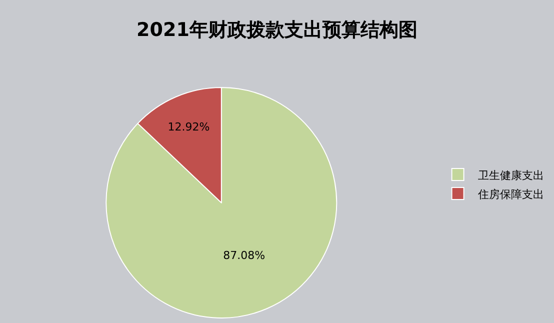  What do you see at coordinates (277, 29) in the screenshot?
I see `chart-title: 2021年财政拨款支出预算结构图` at bounding box center [277, 29].